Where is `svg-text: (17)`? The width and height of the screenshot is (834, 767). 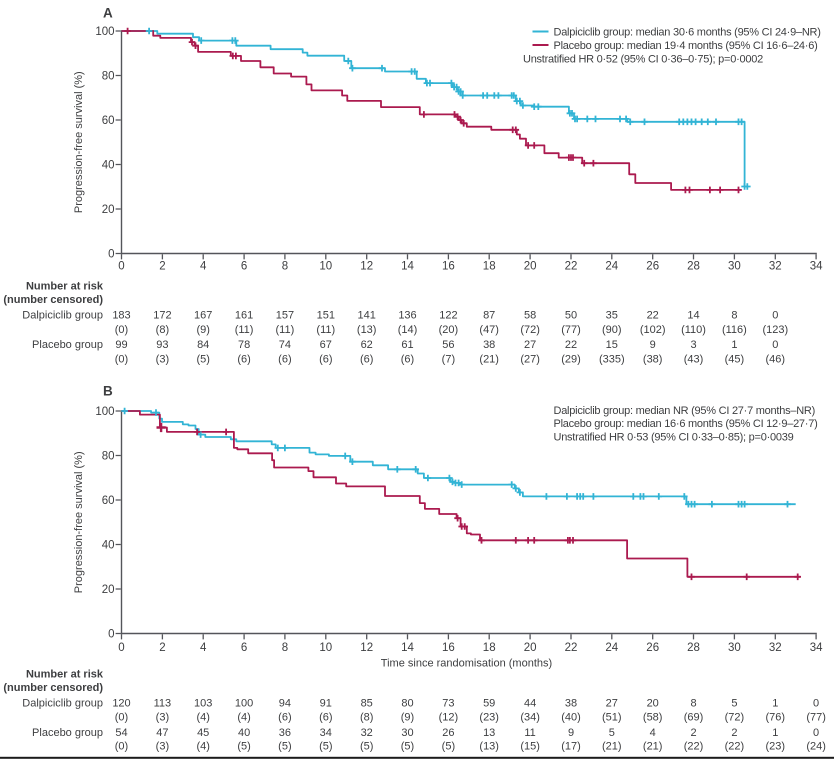 svg-text: (17) is located at coordinates (571, 747).